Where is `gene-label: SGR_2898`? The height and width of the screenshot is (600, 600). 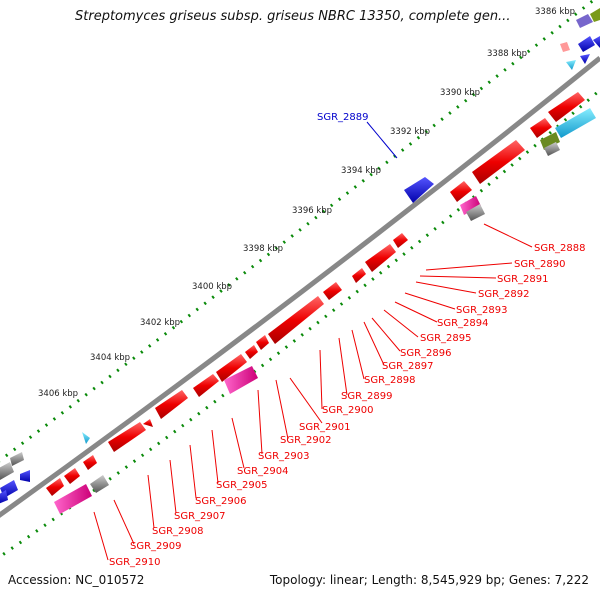
gene-label: SGR_2898 is located at coordinates (390, 380).